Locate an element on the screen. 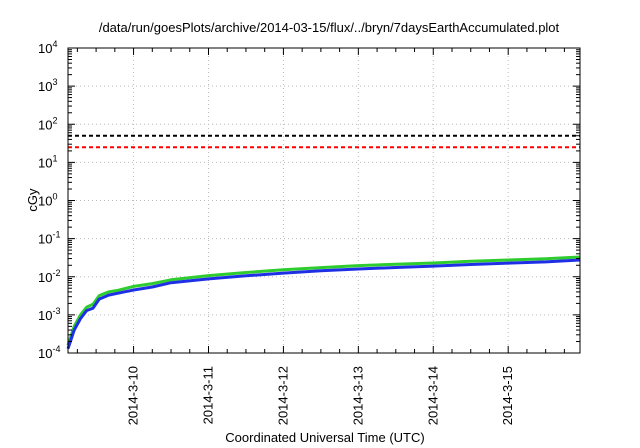 The width and height of the screenshot is (640, 448). y-tick-label: 10⁻¹ is located at coordinates (49, 238).